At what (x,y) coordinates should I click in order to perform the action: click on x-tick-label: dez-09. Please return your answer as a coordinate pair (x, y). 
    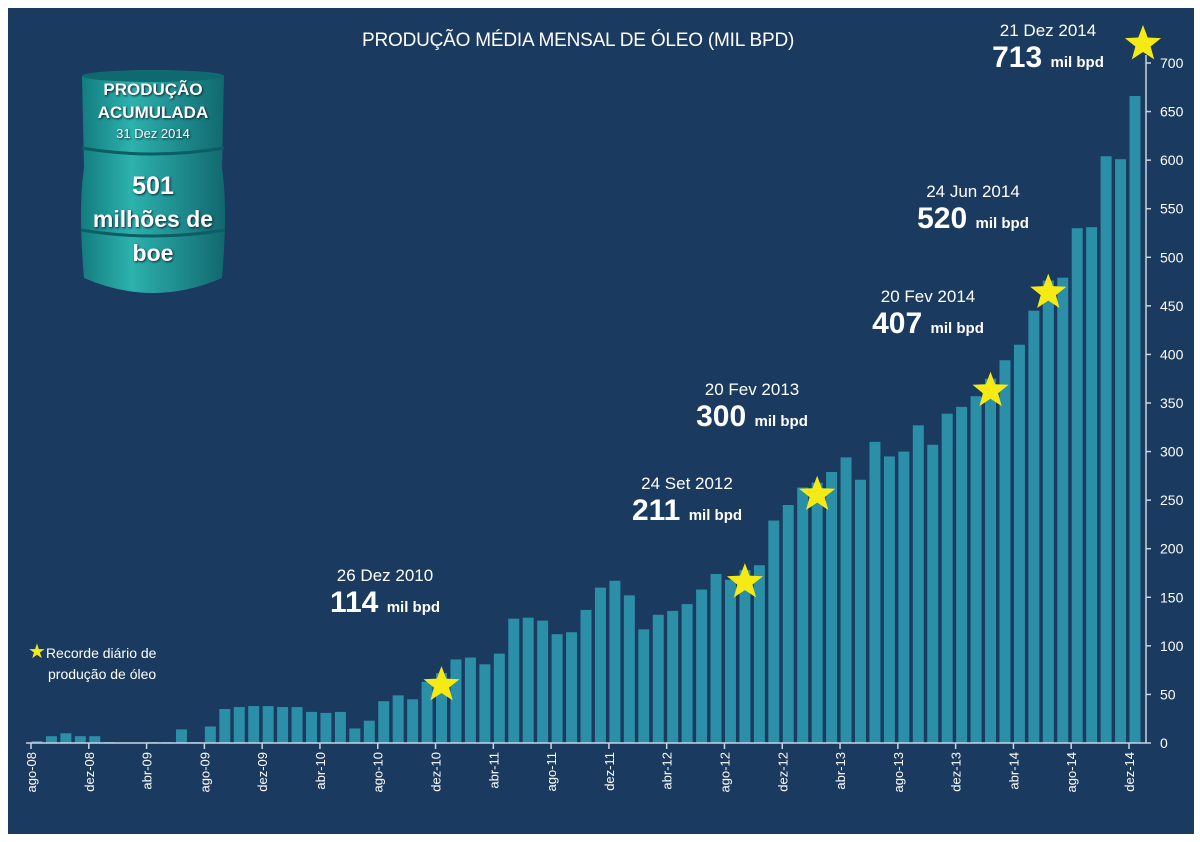
    Looking at the image, I should click on (262, 772).